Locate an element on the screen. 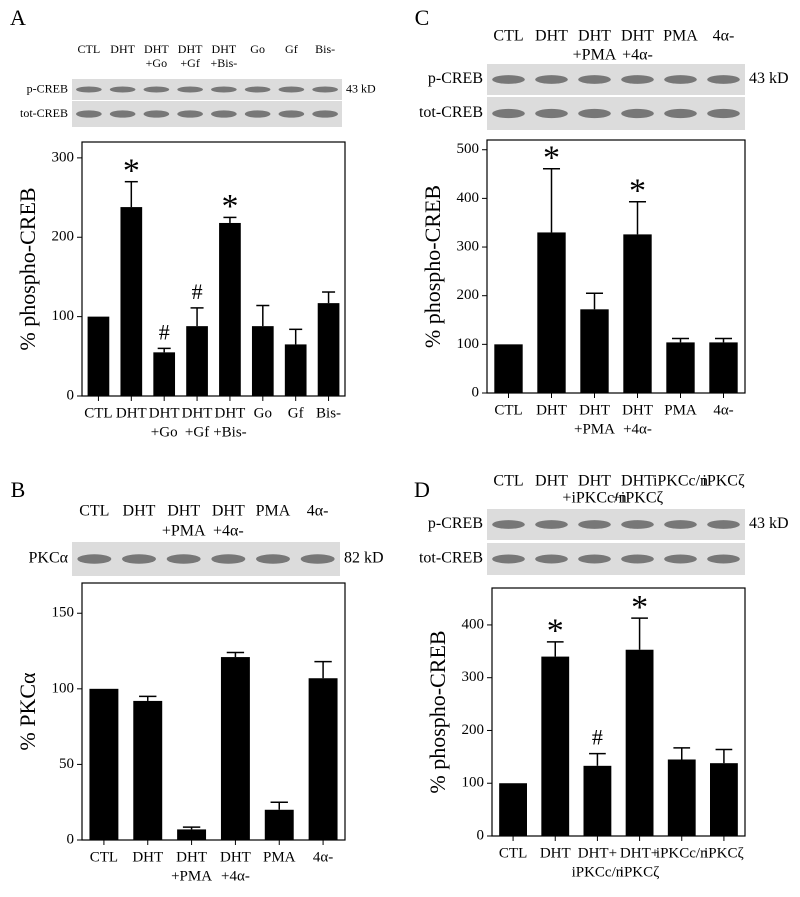 The width and height of the screenshot is (800, 897). panel-label: C is located at coordinates (422, 17).